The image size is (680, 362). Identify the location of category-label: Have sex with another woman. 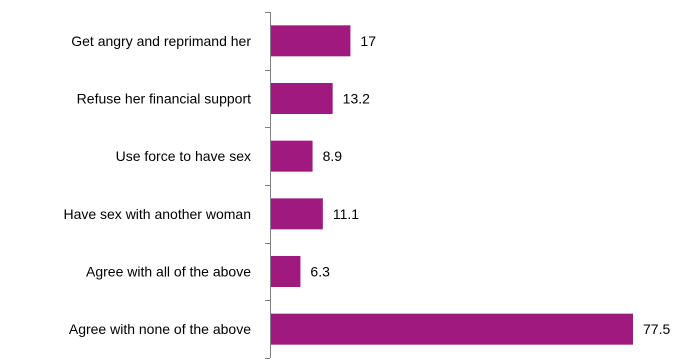
(157, 214).